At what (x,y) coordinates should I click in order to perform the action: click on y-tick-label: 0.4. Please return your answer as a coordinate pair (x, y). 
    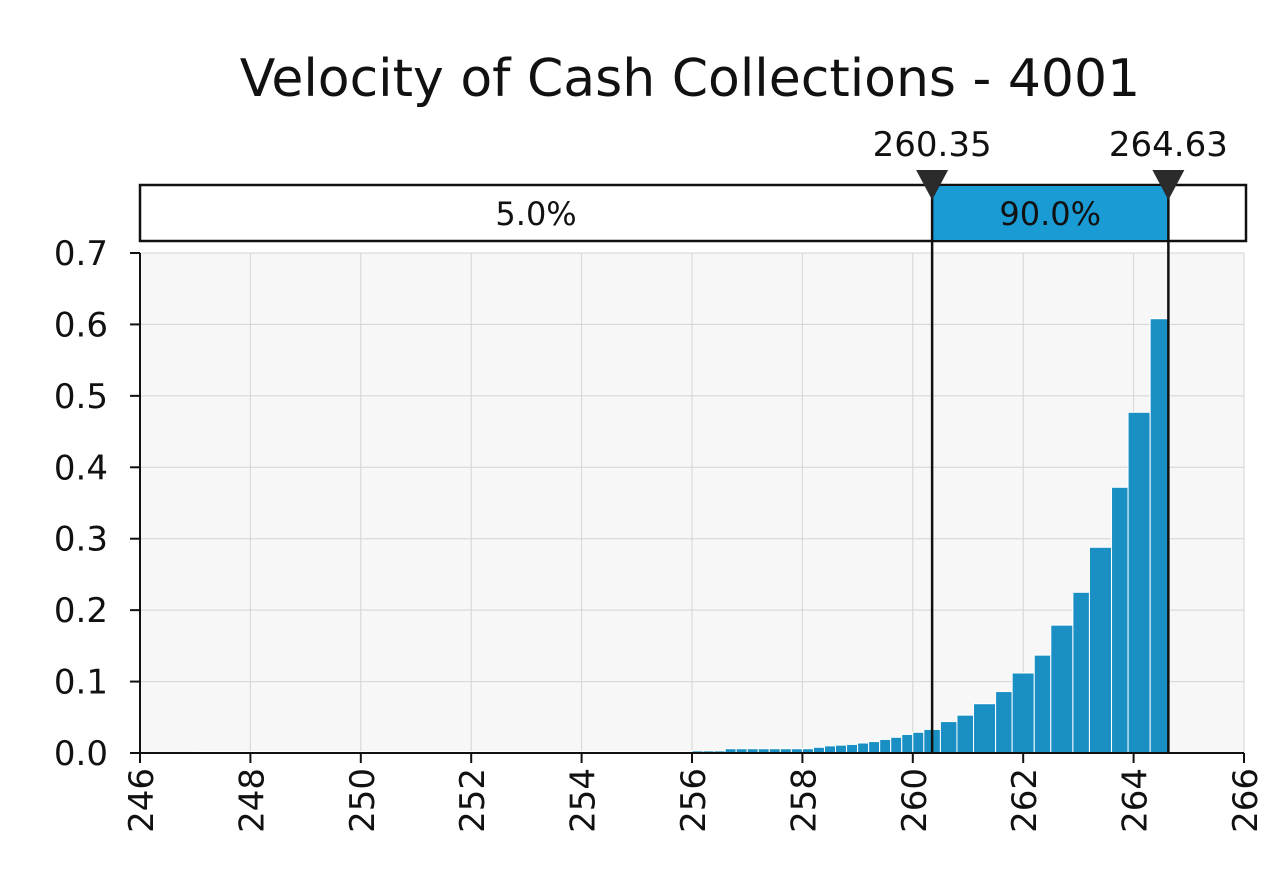
    Looking at the image, I should click on (81, 468).